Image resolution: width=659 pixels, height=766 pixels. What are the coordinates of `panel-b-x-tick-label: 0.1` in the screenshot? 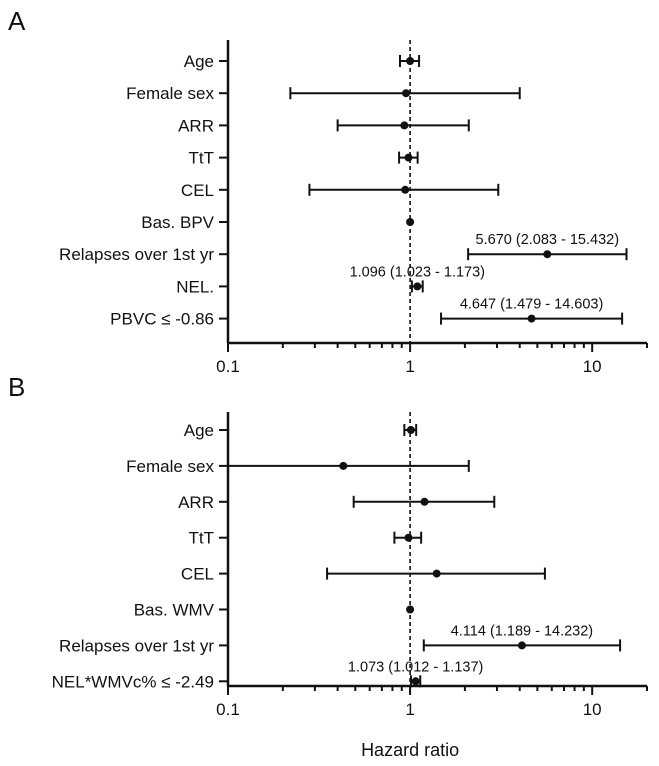 It's located at (228, 709).